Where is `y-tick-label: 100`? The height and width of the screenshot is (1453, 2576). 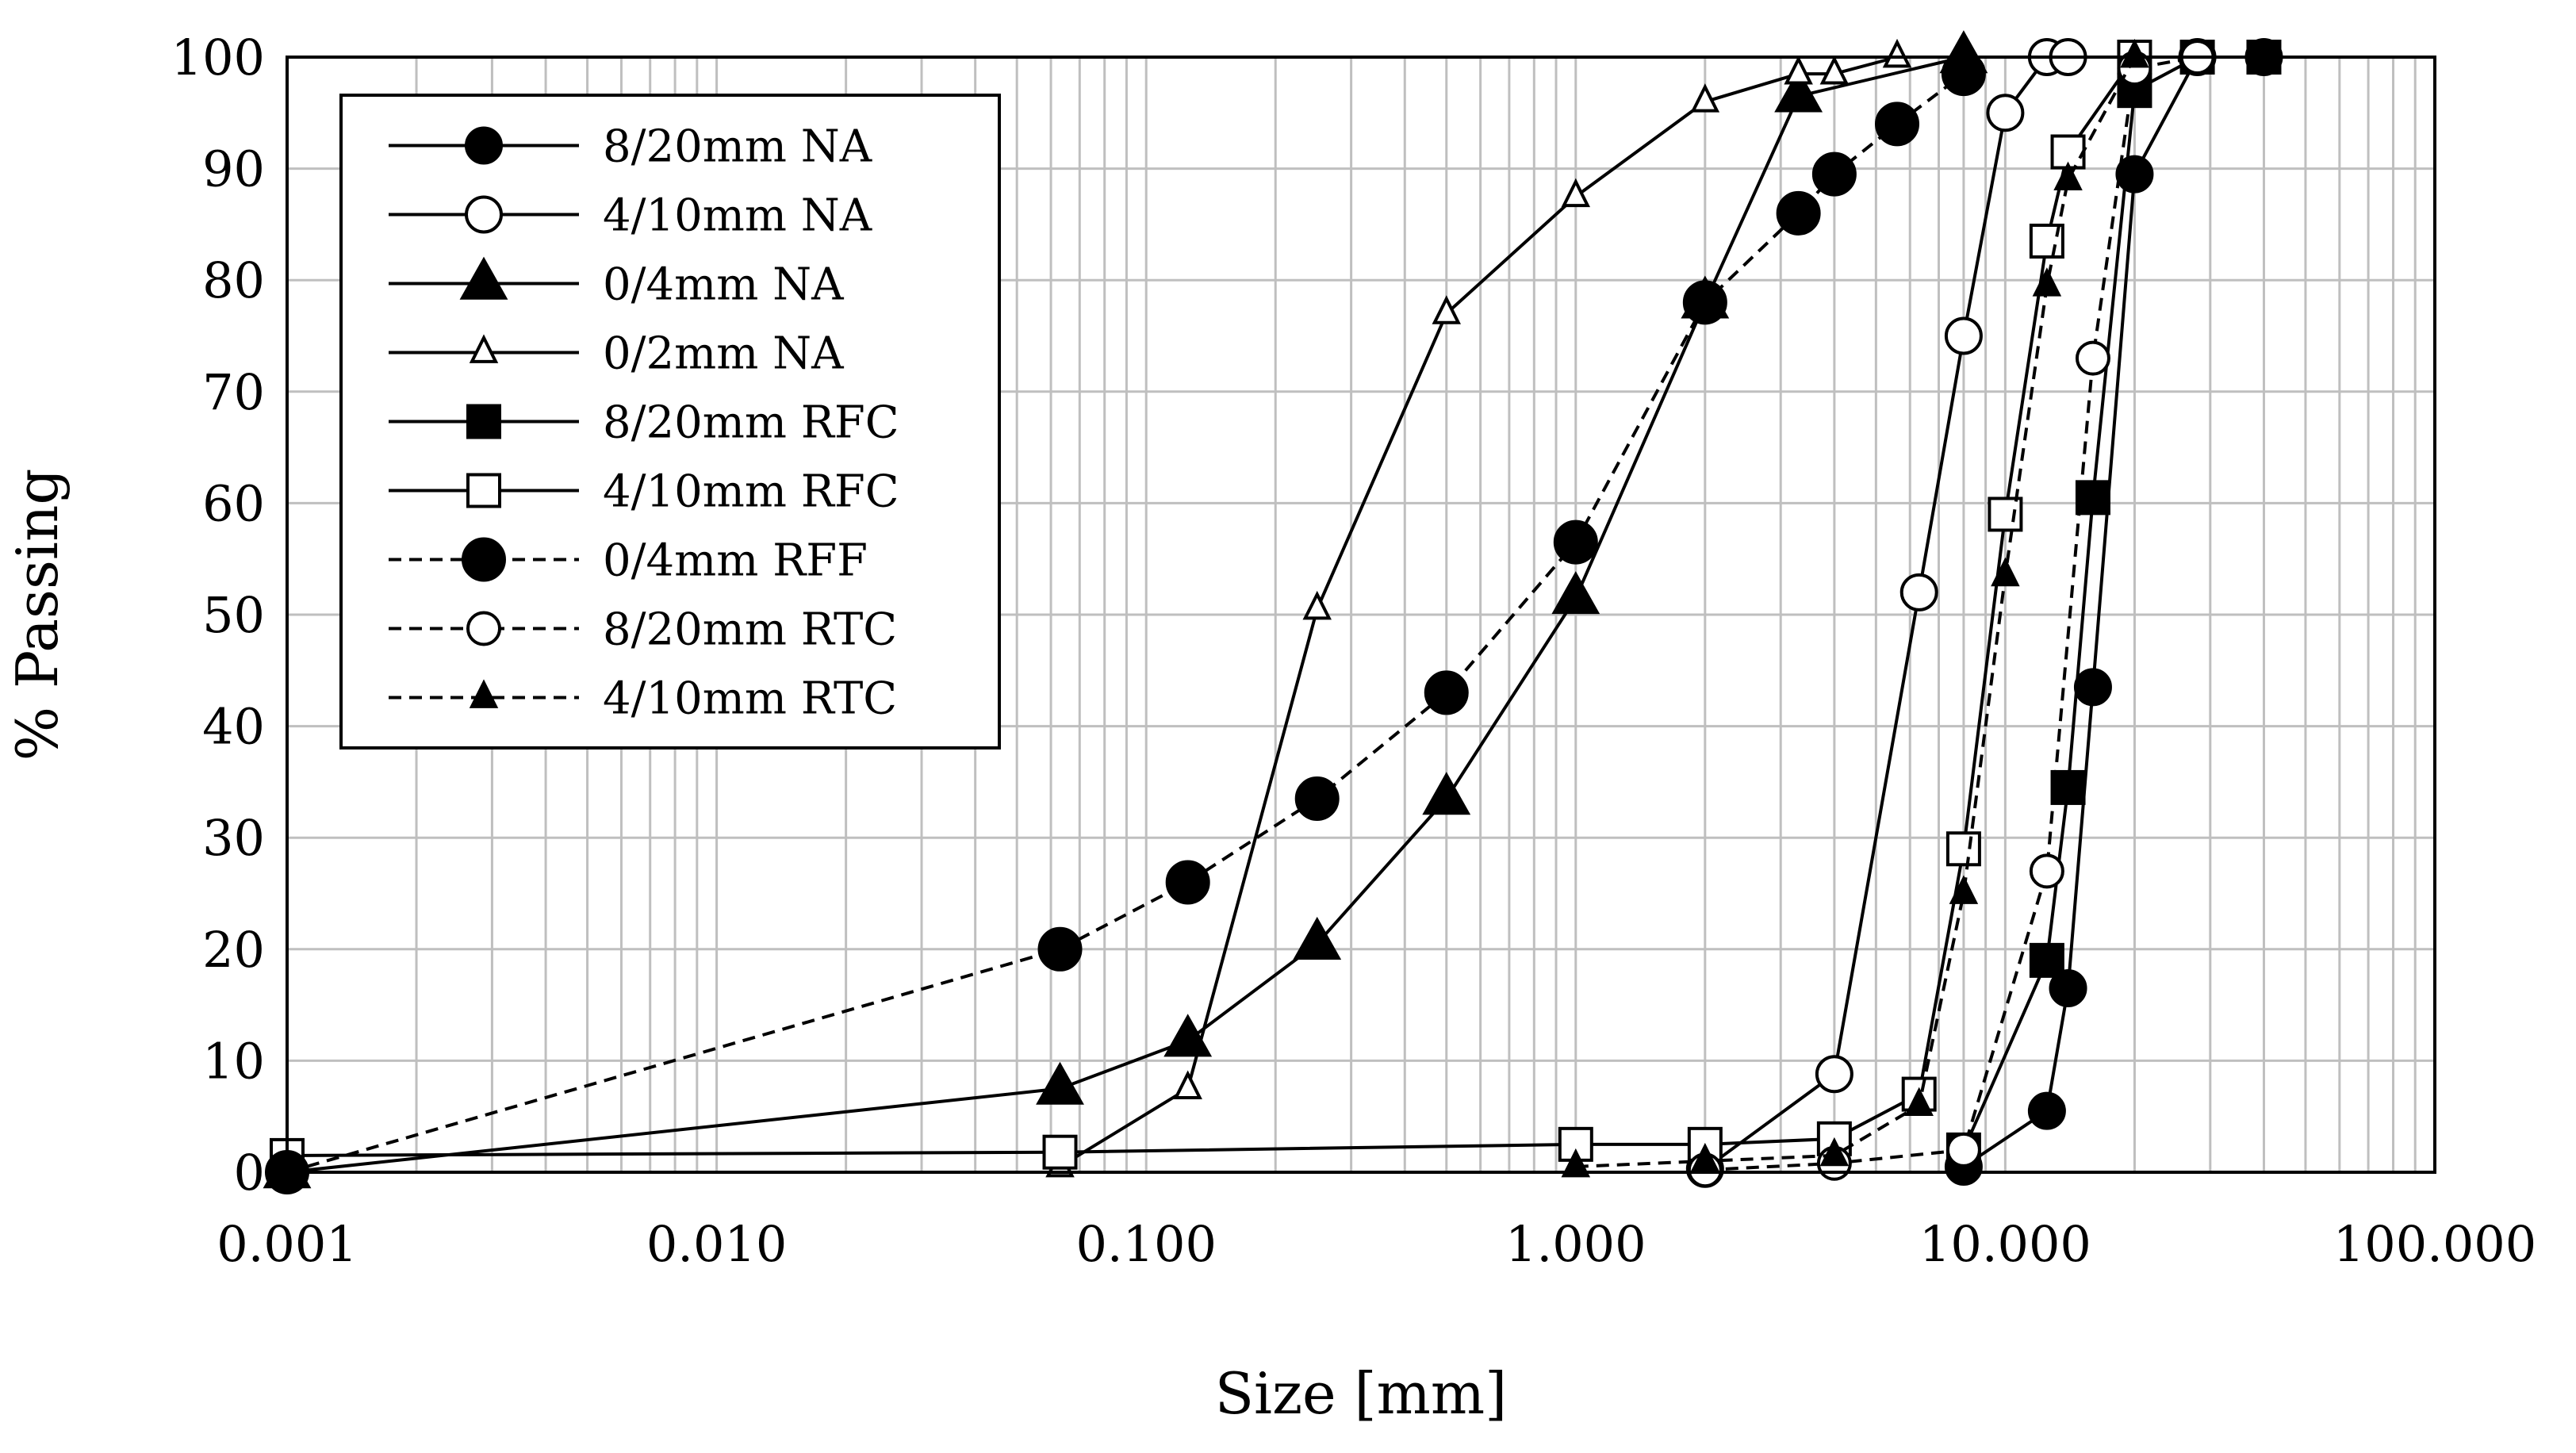 y-tick-label: 100 is located at coordinates (218, 57).